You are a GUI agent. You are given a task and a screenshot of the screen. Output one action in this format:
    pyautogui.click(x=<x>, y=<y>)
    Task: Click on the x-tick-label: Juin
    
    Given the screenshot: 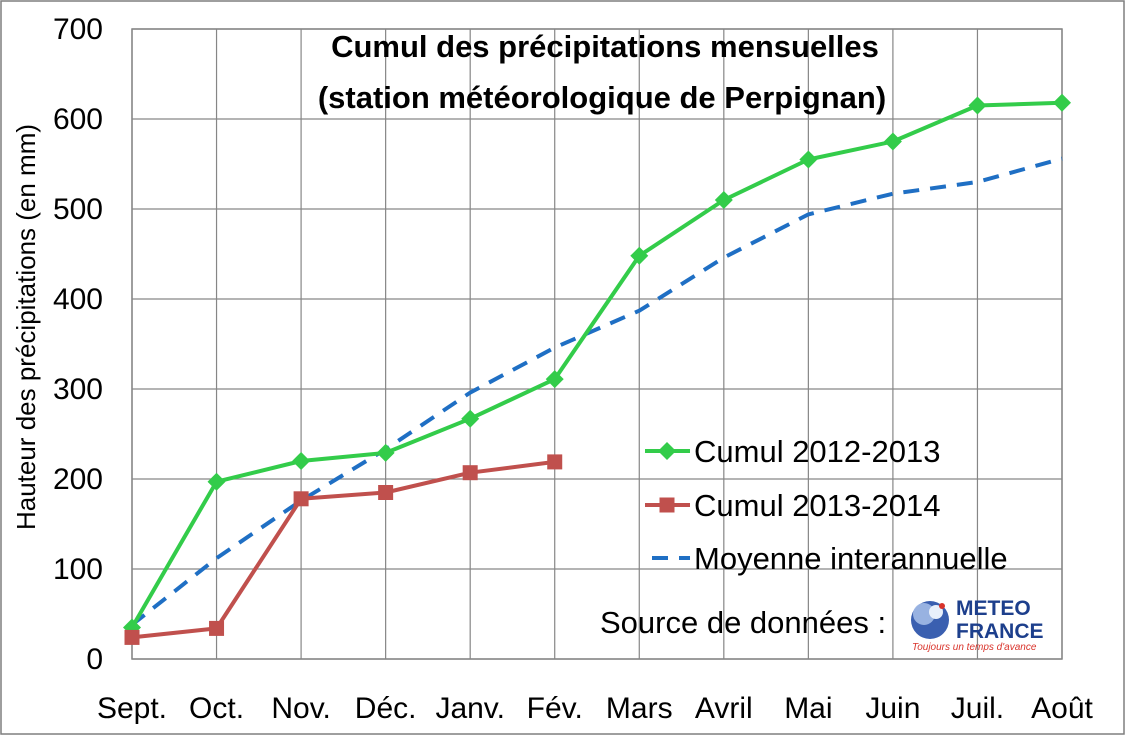 What is the action you would take?
    pyautogui.click(x=892, y=708)
    